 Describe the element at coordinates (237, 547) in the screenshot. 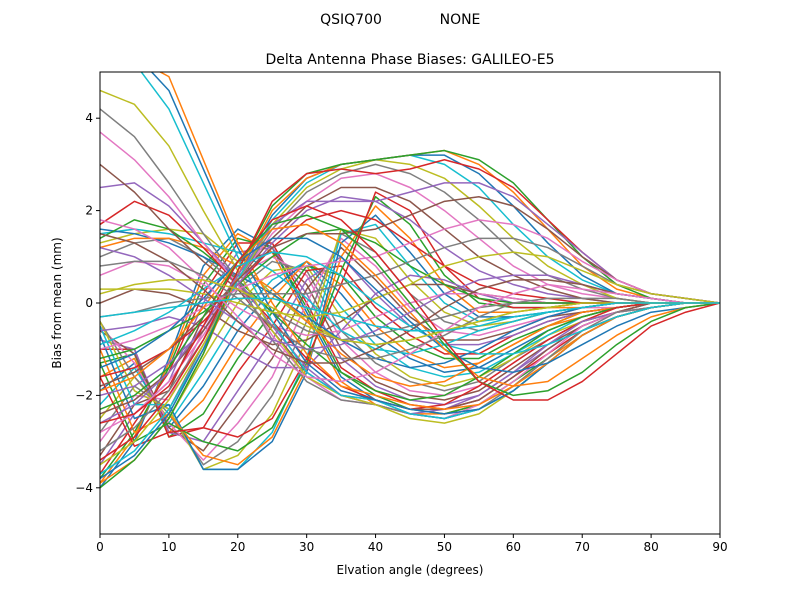

I see `x-tick-label: 20` at that location.